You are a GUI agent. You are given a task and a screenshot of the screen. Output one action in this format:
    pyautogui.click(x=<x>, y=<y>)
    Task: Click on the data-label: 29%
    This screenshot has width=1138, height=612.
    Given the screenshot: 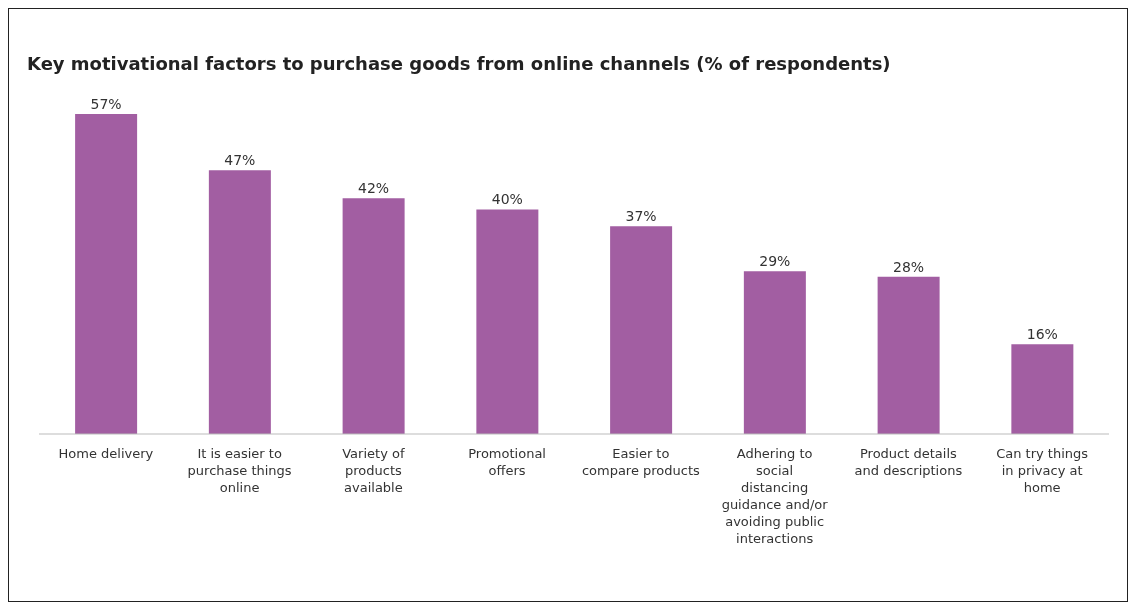 What is the action you would take?
    pyautogui.click(x=775, y=261)
    